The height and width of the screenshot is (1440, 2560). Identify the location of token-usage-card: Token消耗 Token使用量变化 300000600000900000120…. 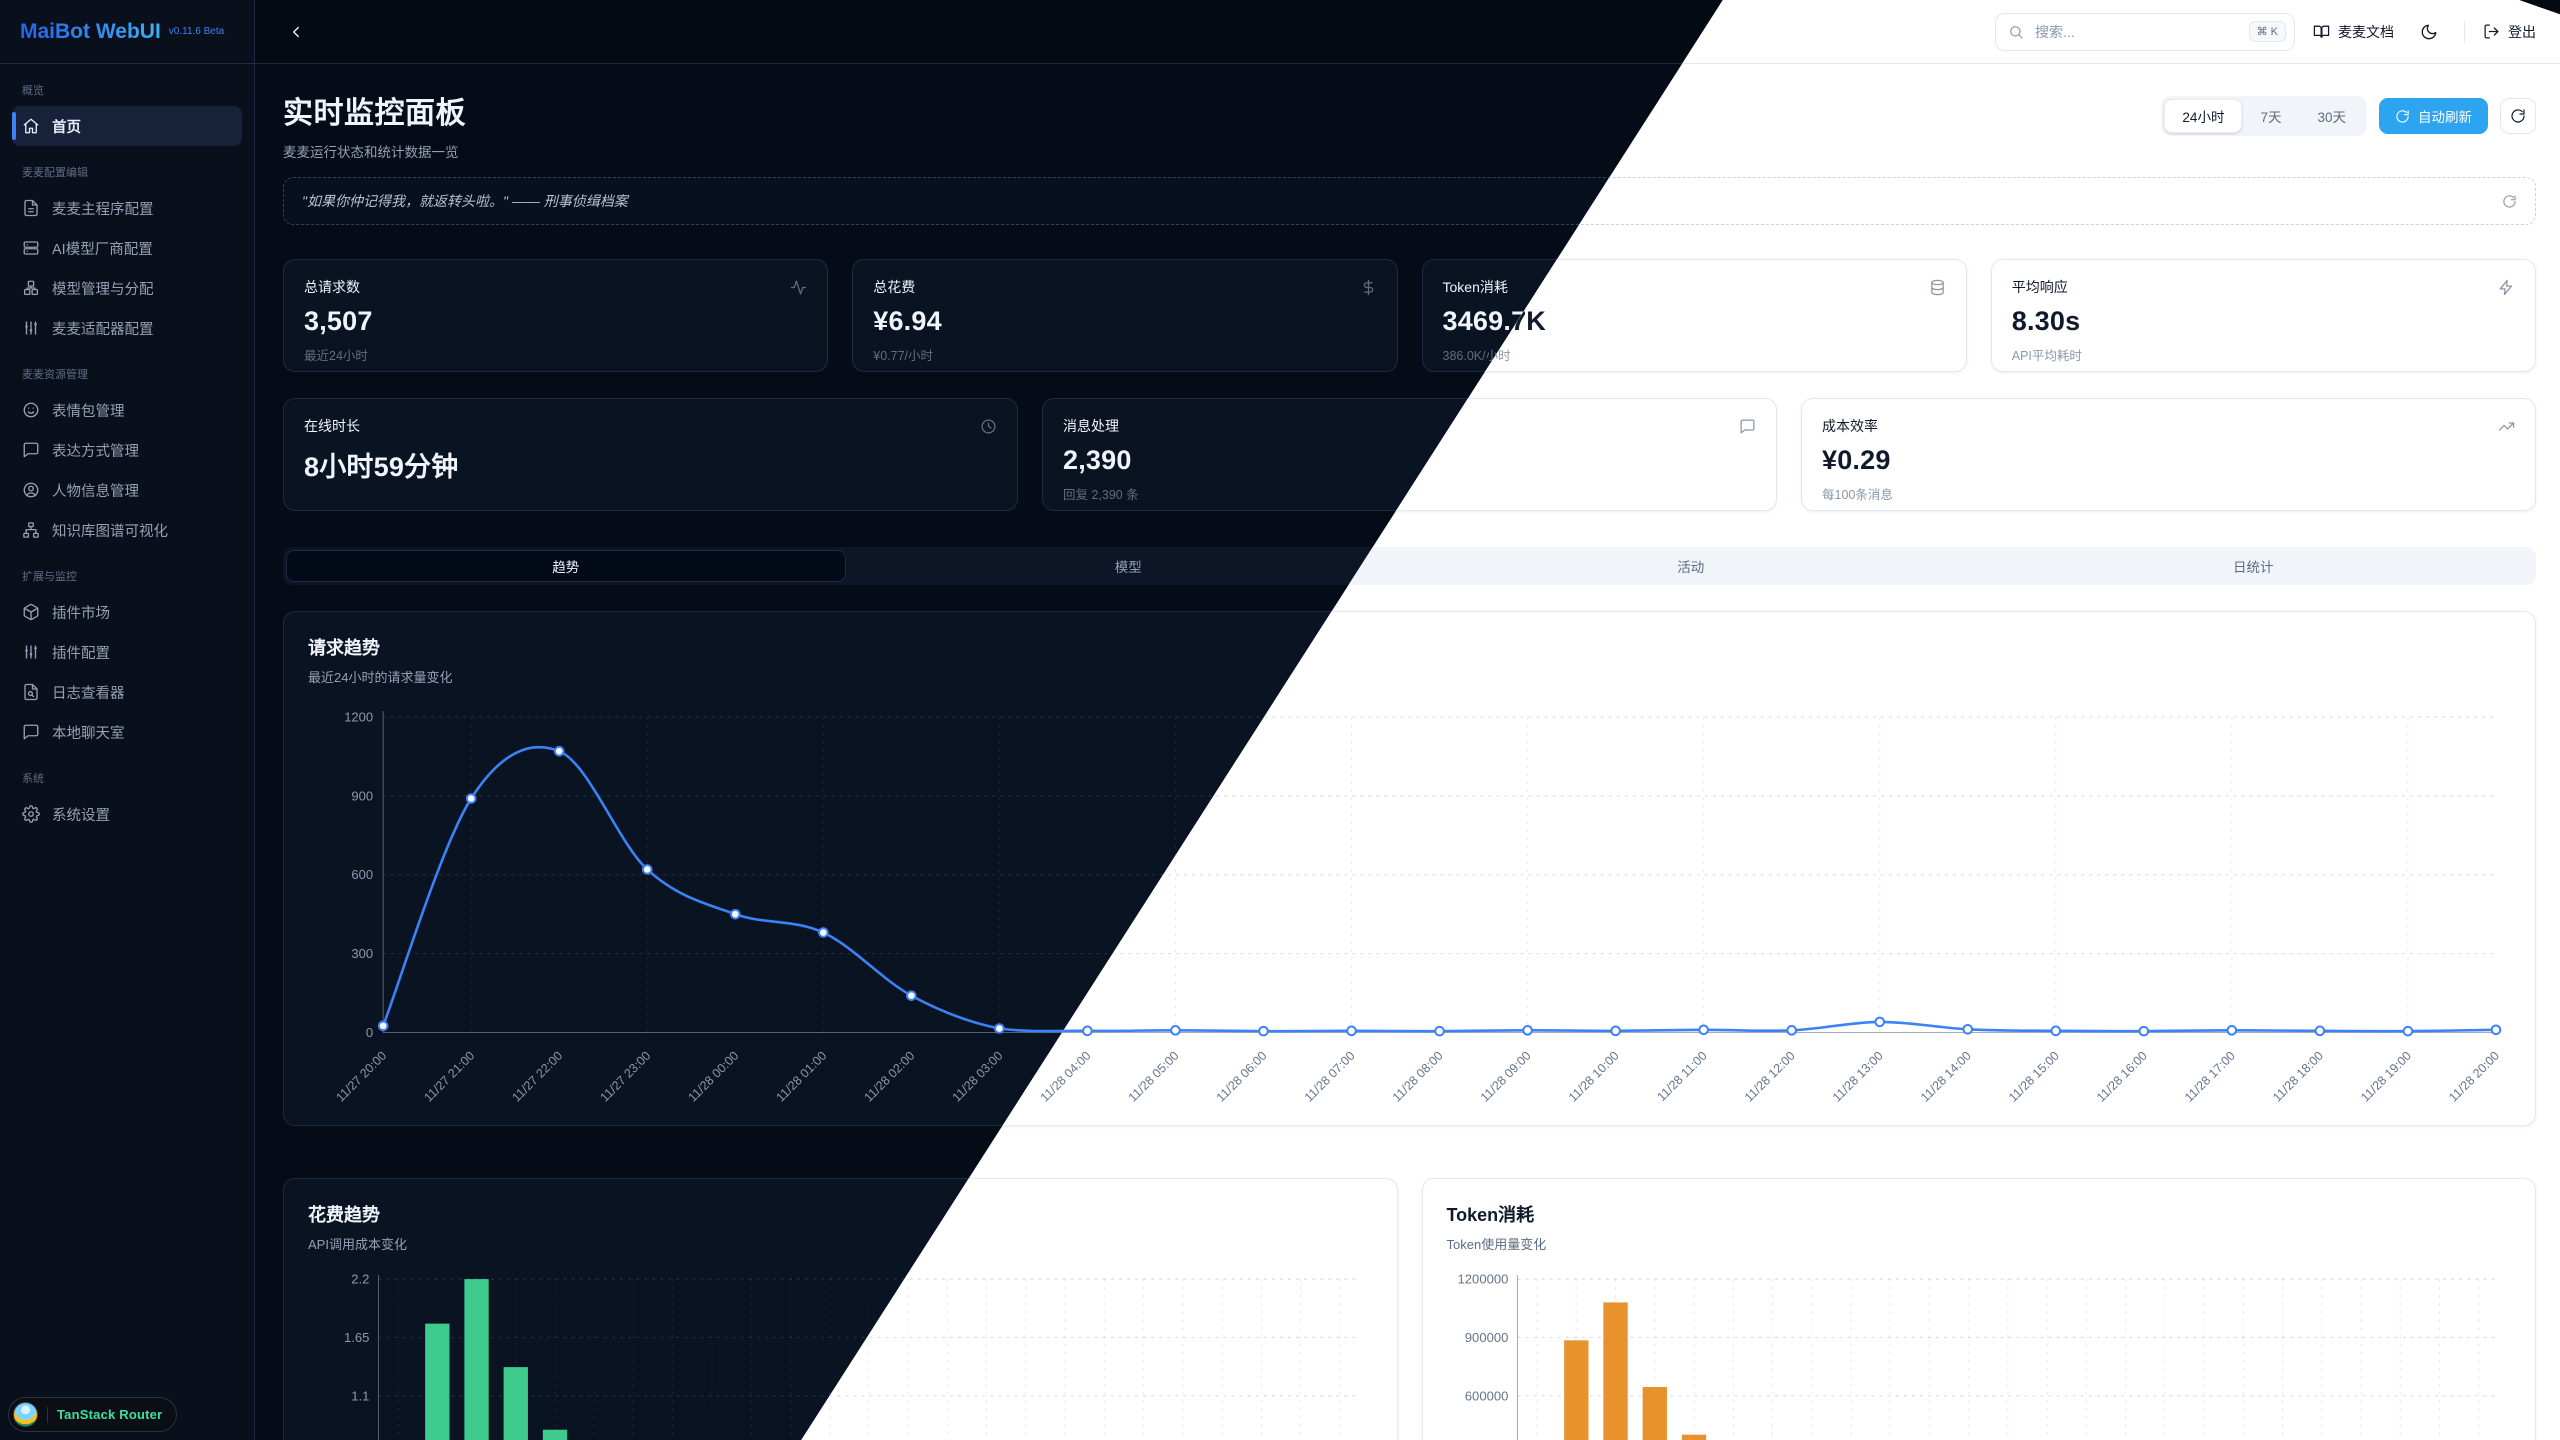
(1978, 1308).